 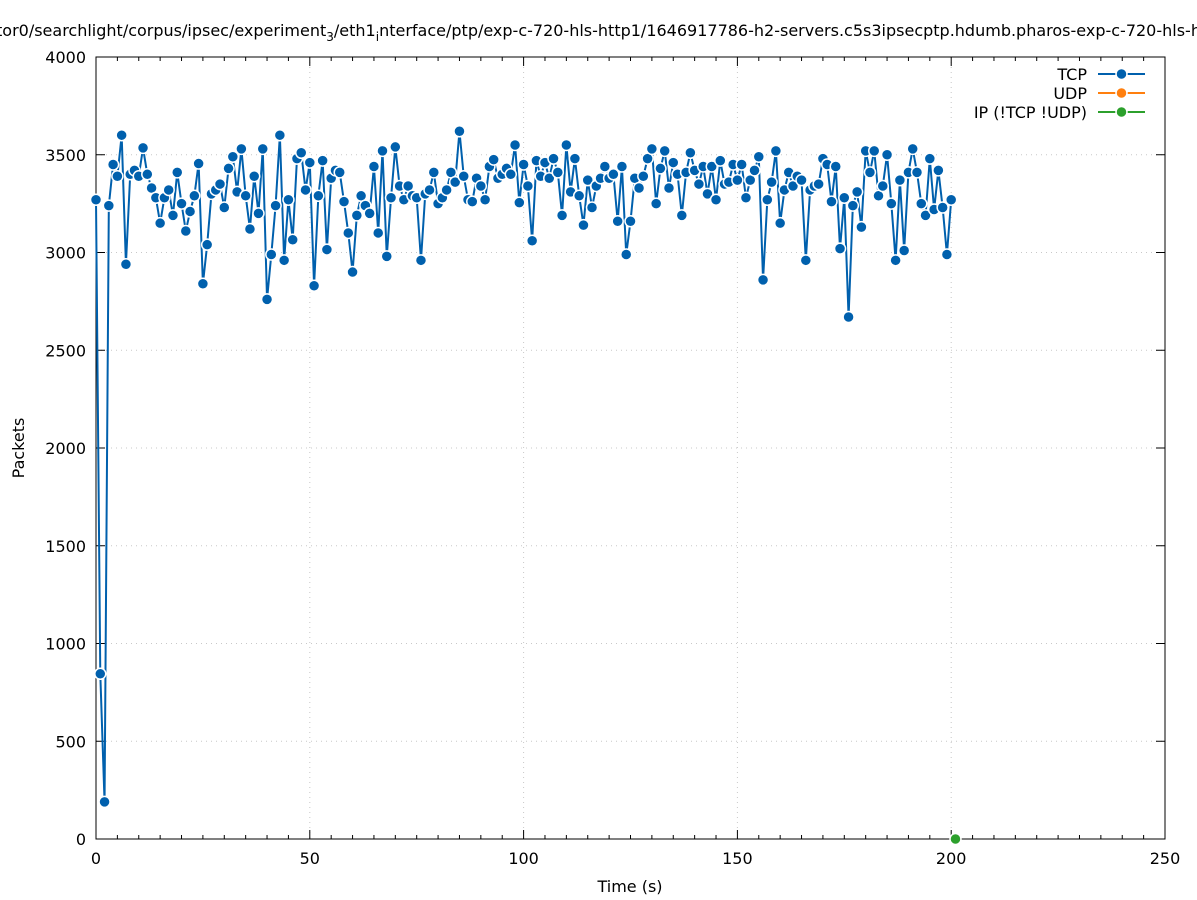 I want to click on legend-marker-tcp, so click(x=1121, y=74).